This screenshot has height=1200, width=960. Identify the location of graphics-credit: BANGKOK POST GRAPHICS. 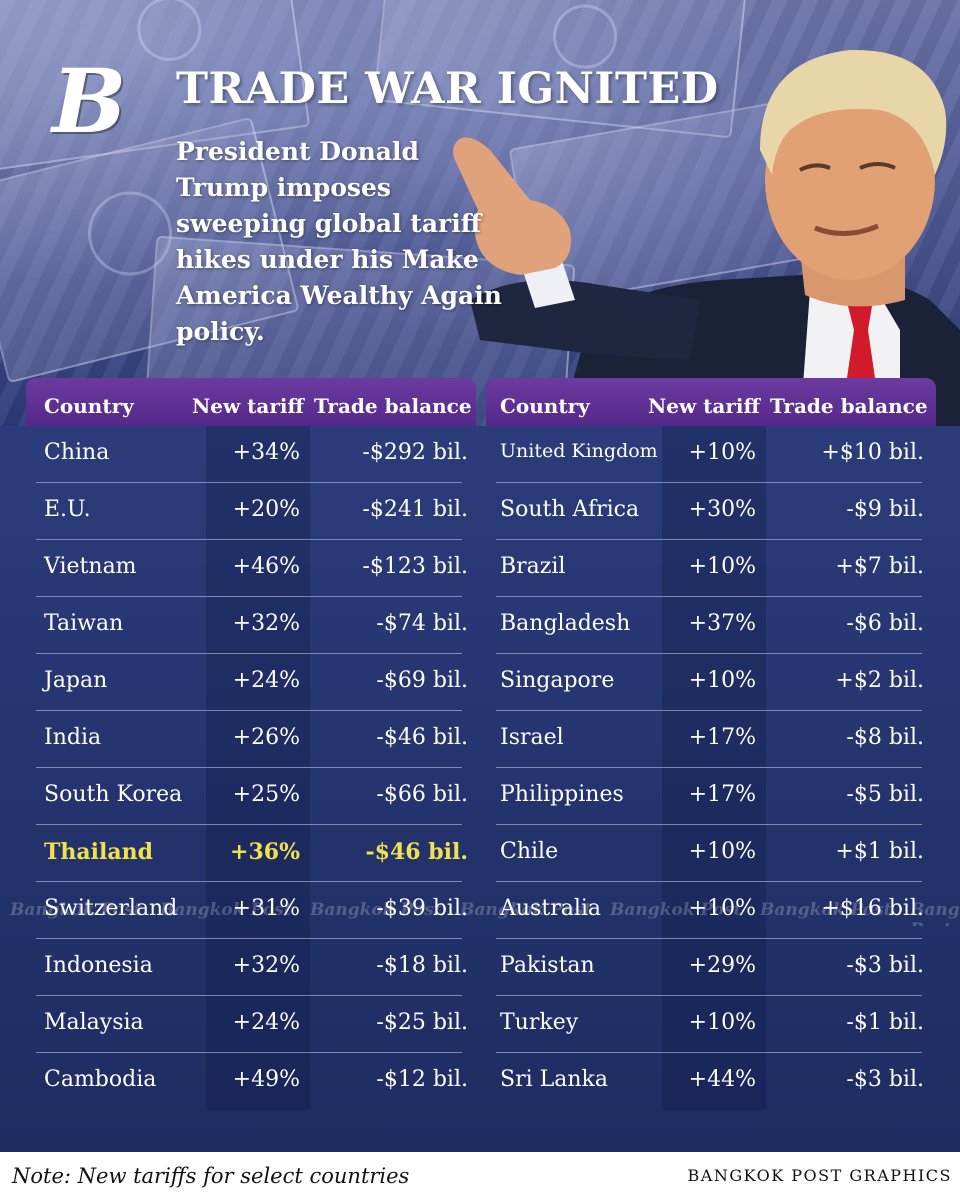
(819, 1175).